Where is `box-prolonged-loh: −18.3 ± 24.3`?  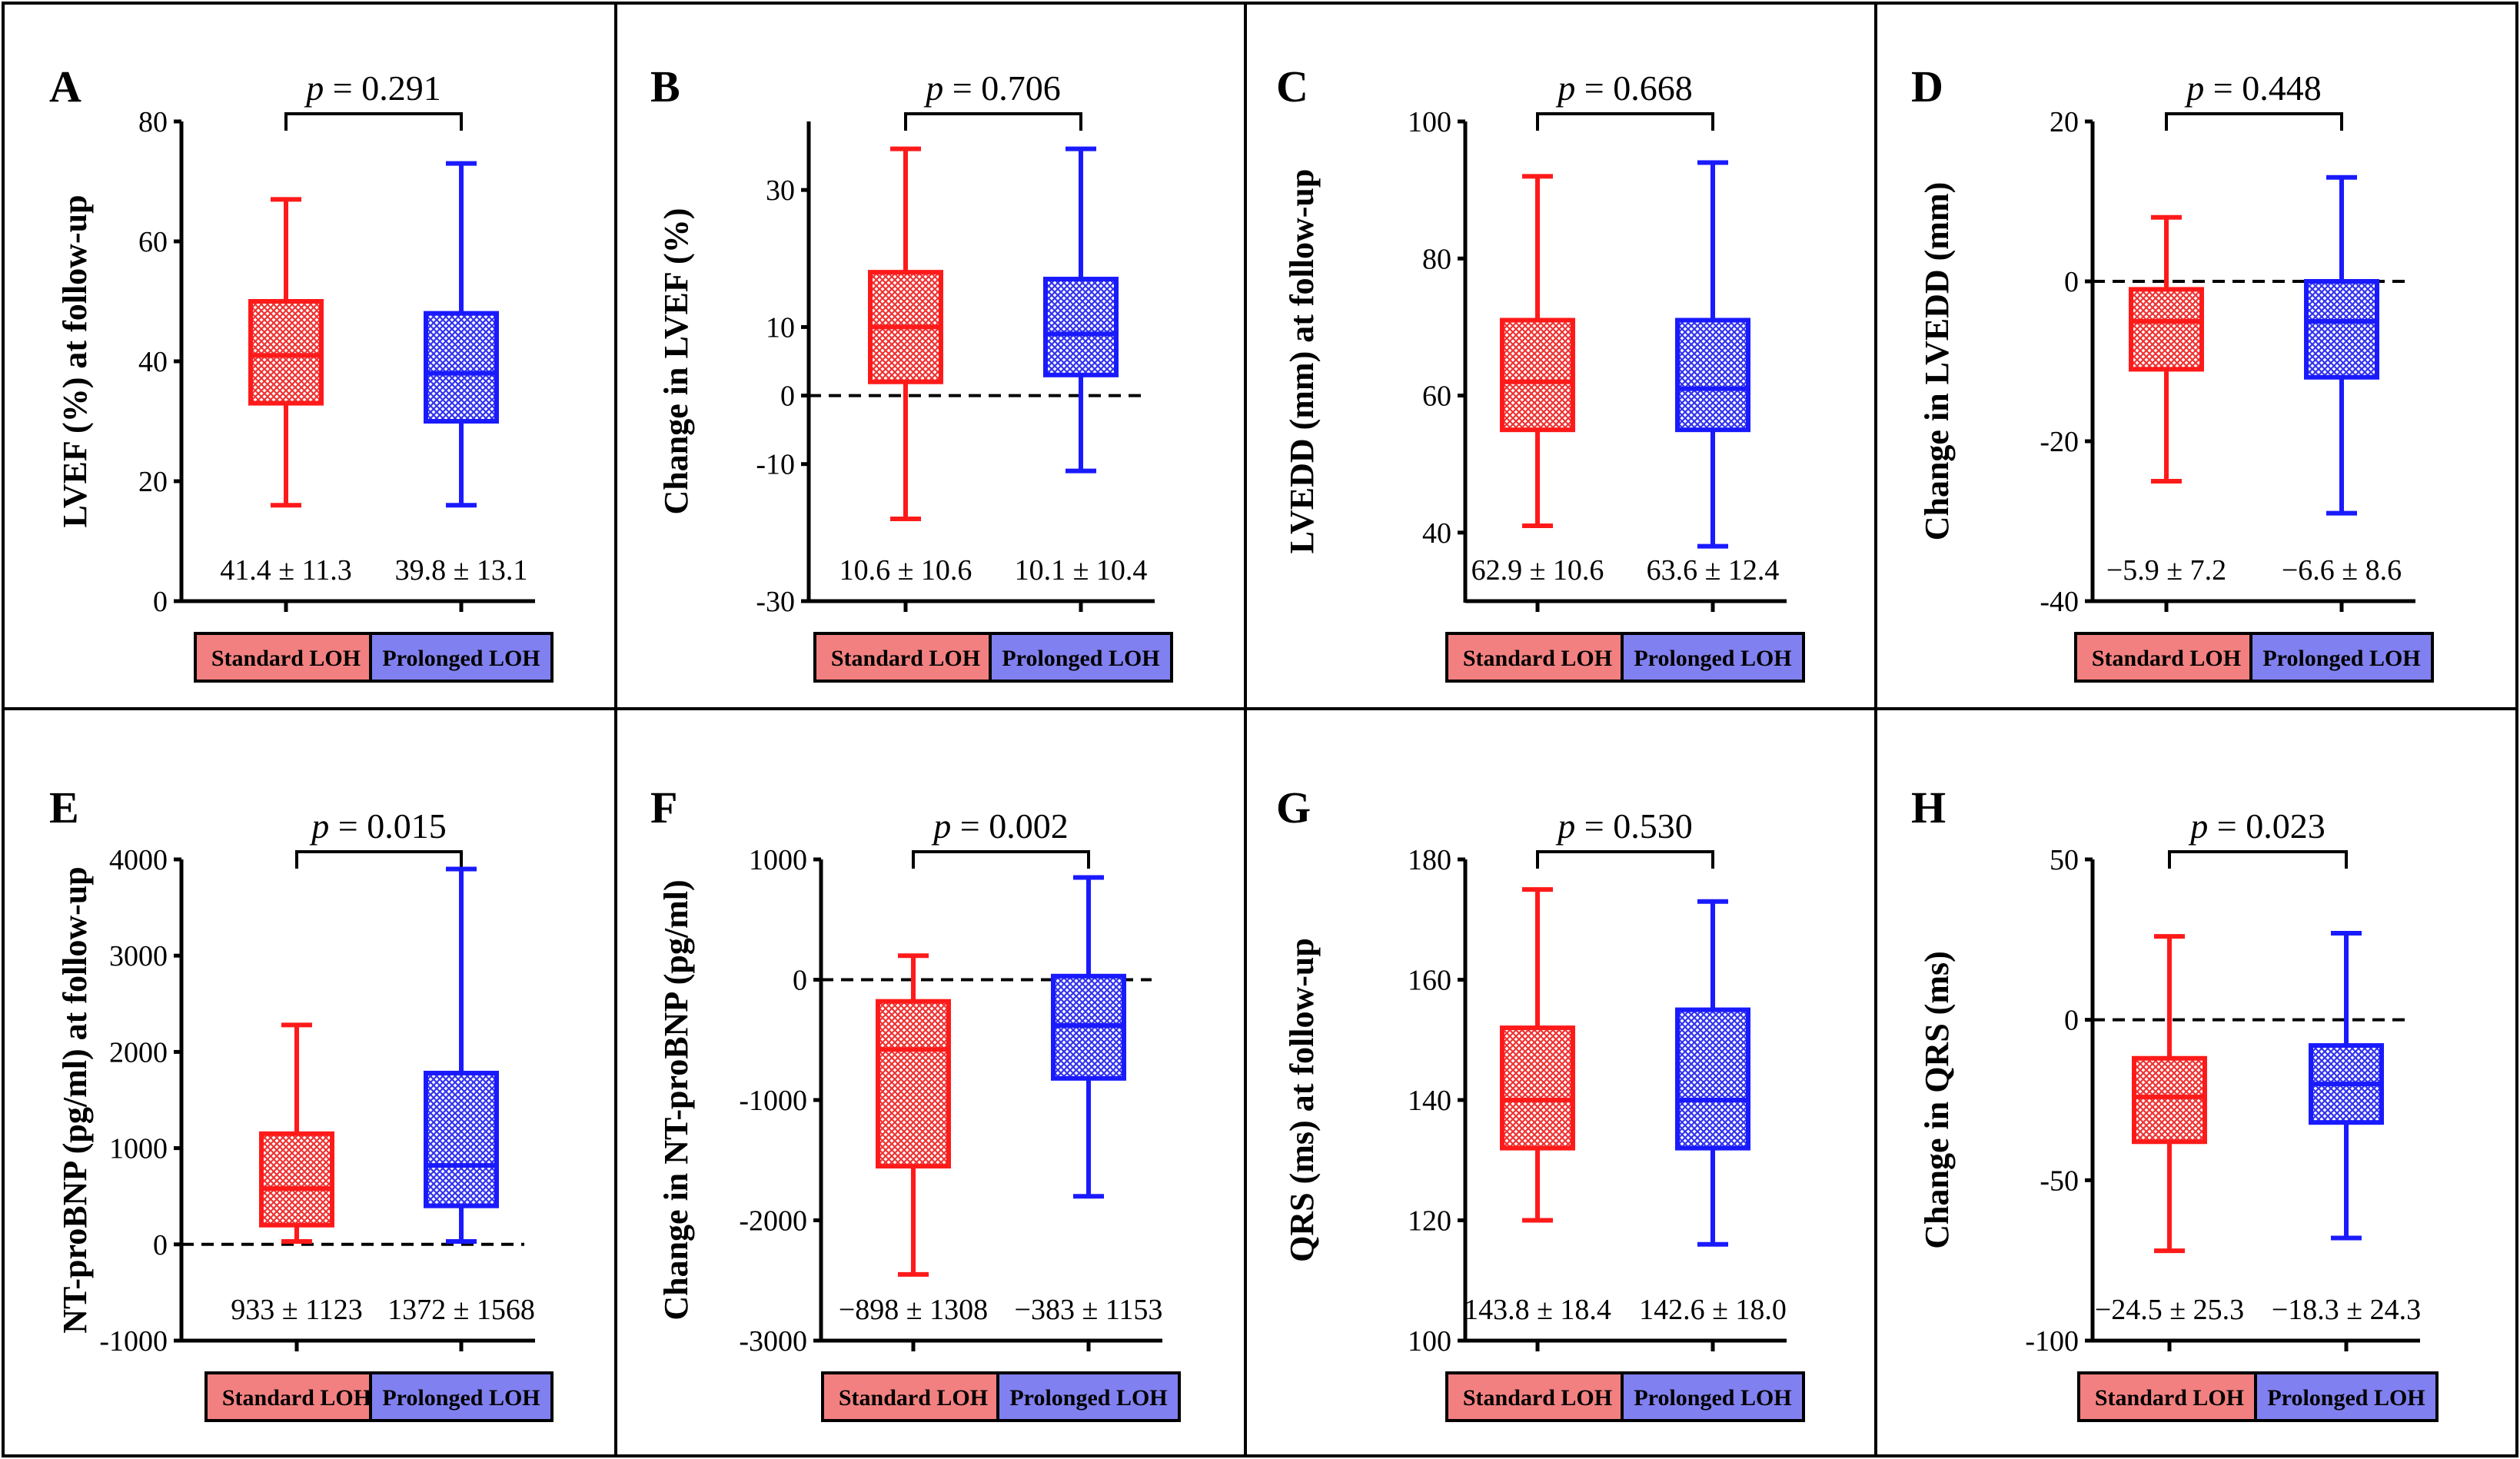 box-prolonged-loh: −18.3 ± 24.3 is located at coordinates (2346, 1128).